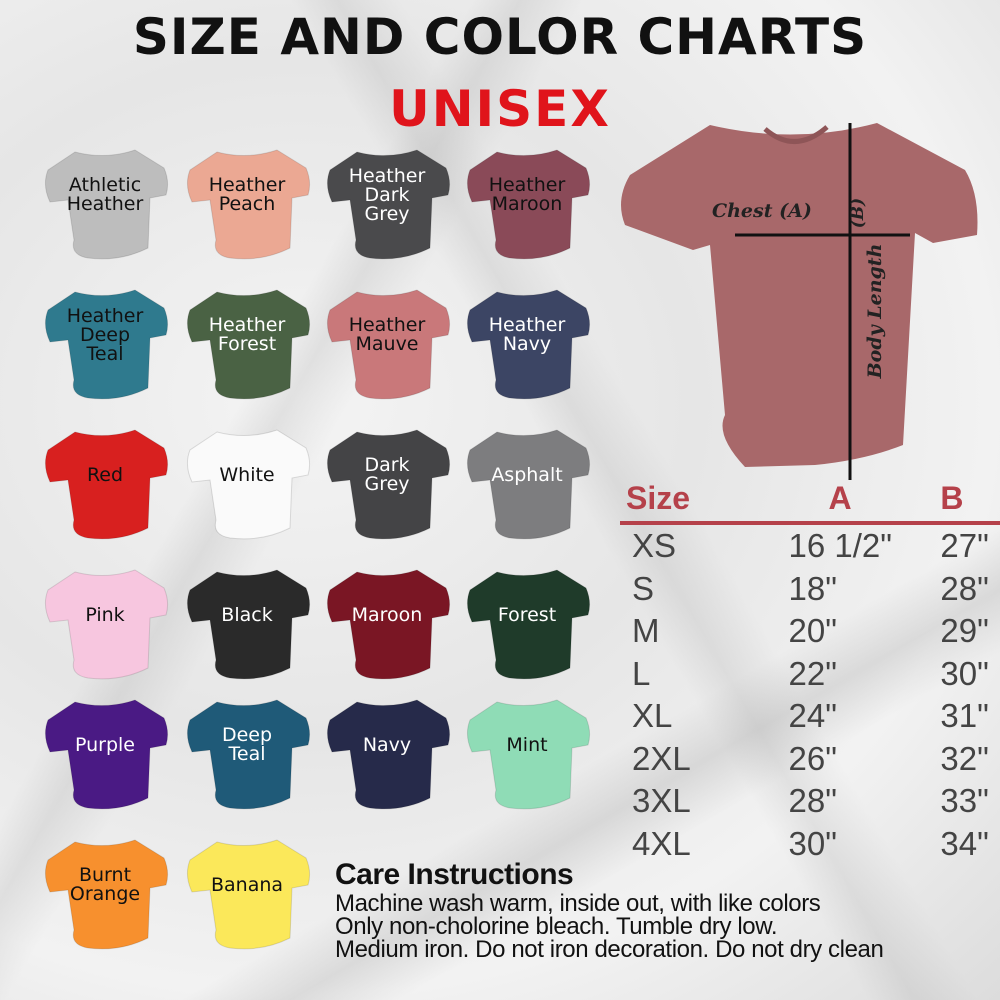 The image size is (1000, 1000). I want to click on color-swatch: Maroon, so click(387, 625).